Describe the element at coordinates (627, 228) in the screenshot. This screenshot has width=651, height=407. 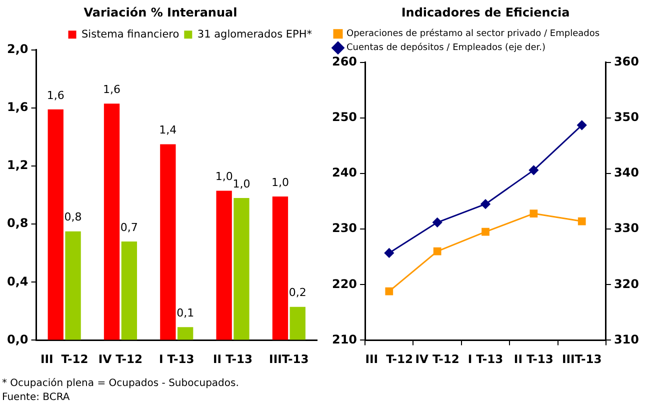
I see `y2-tick-label: 330` at that location.